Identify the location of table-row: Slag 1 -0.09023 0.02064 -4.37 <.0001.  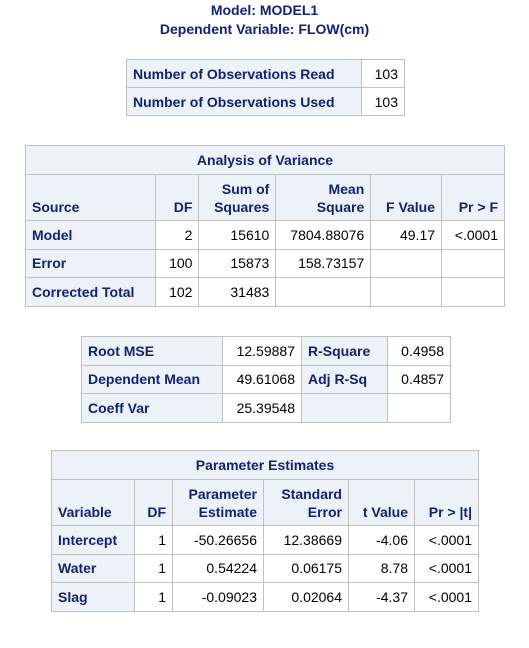
(265, 597).